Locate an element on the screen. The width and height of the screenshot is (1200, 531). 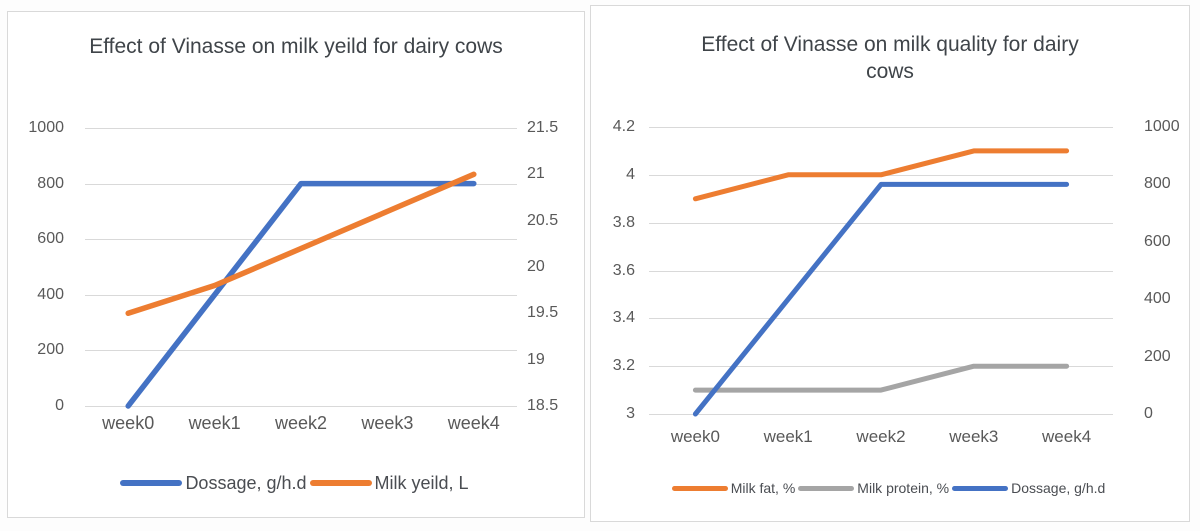
y-axis-tick-left: 1000 is located at coordinates (46, 127).